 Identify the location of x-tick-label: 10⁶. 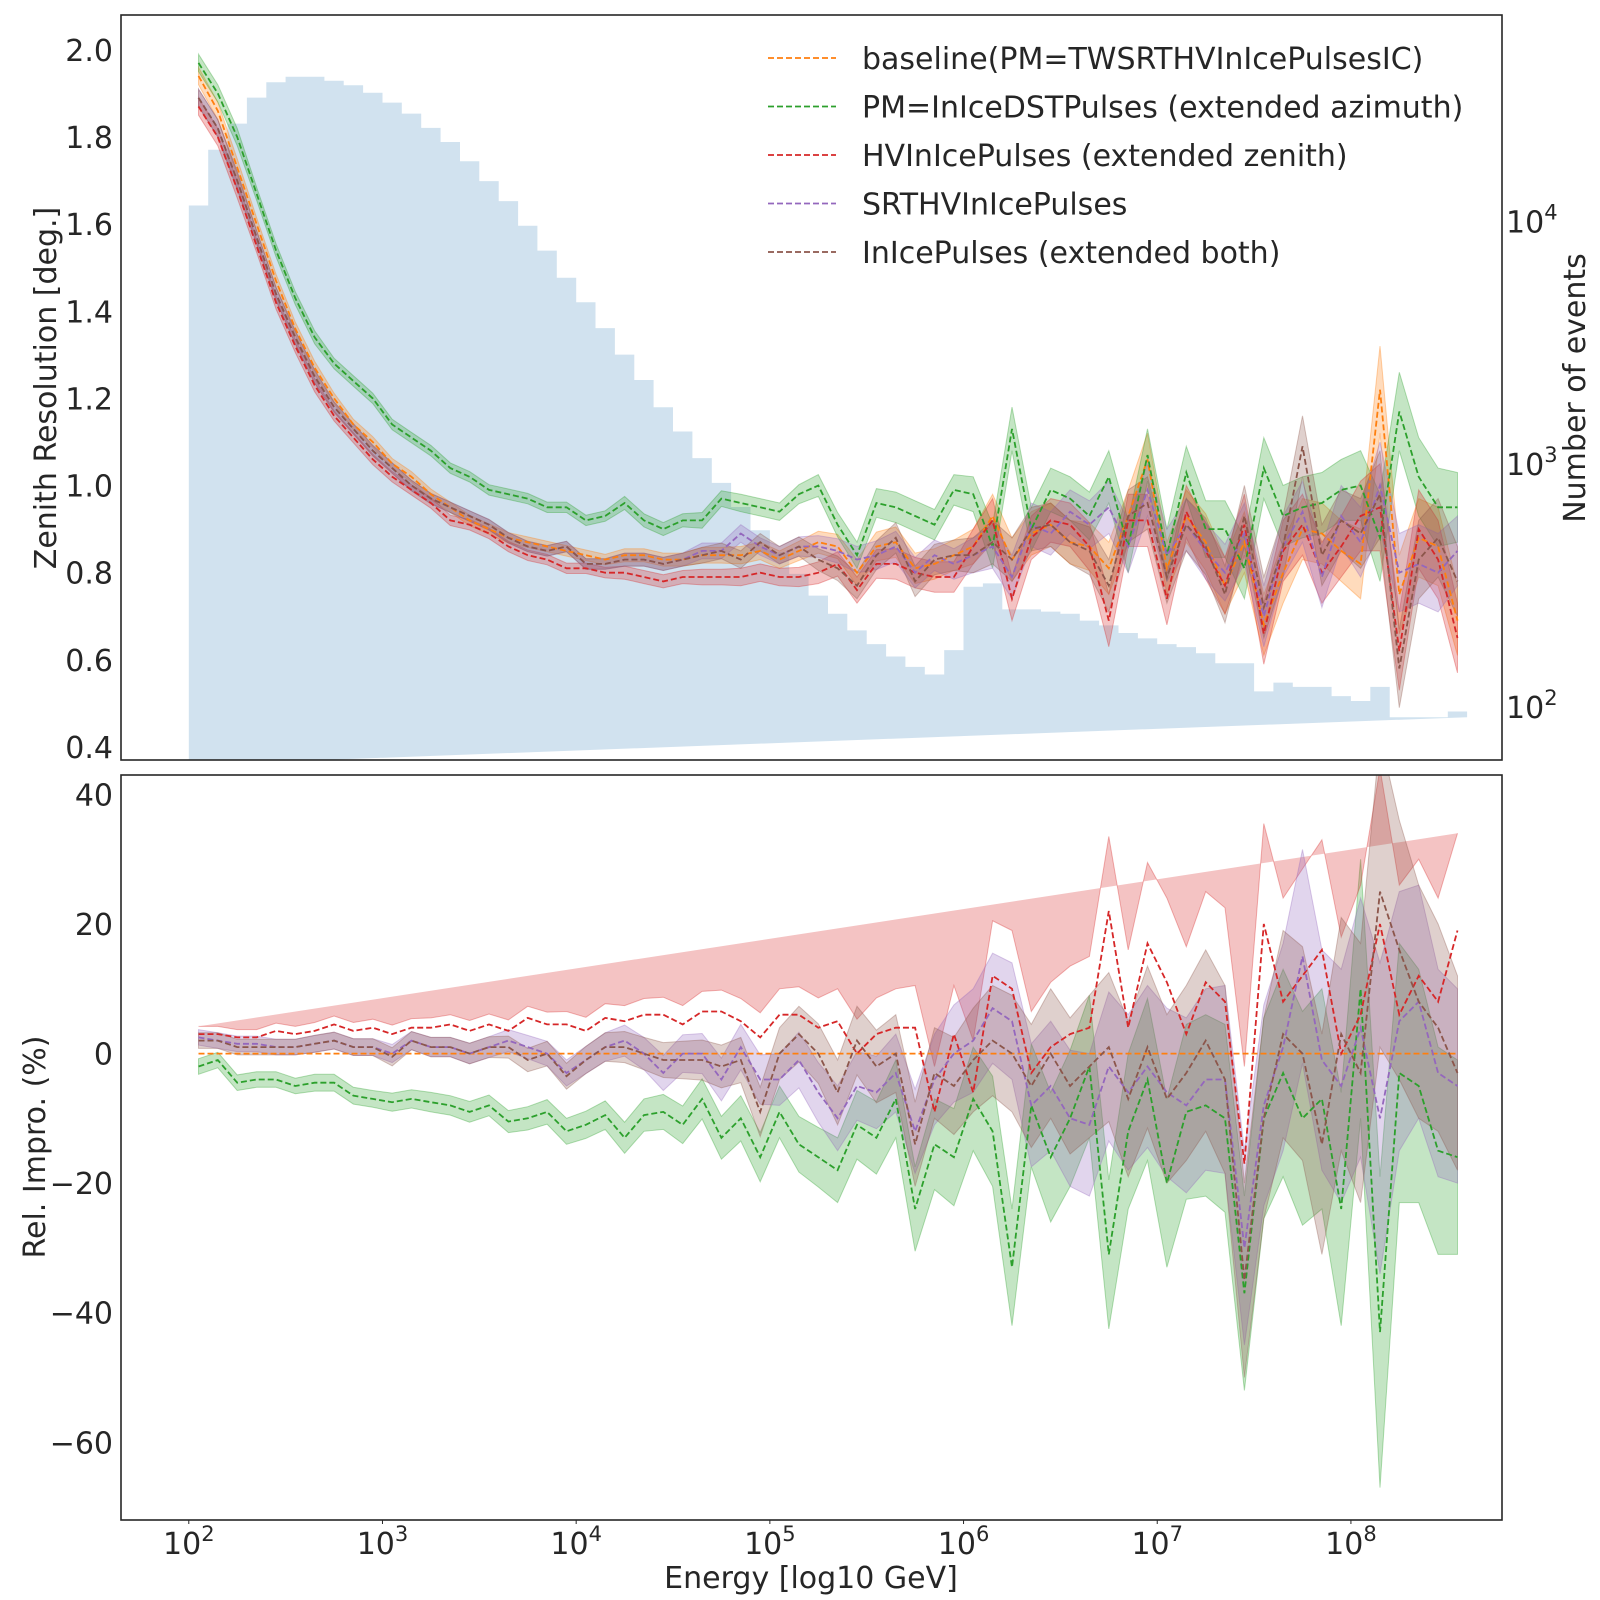
(964, 1542).